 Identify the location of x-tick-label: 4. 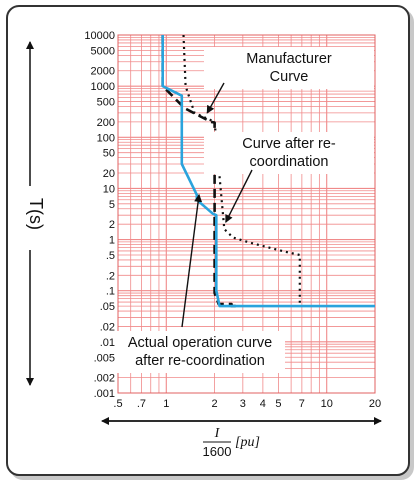
(263, 404).